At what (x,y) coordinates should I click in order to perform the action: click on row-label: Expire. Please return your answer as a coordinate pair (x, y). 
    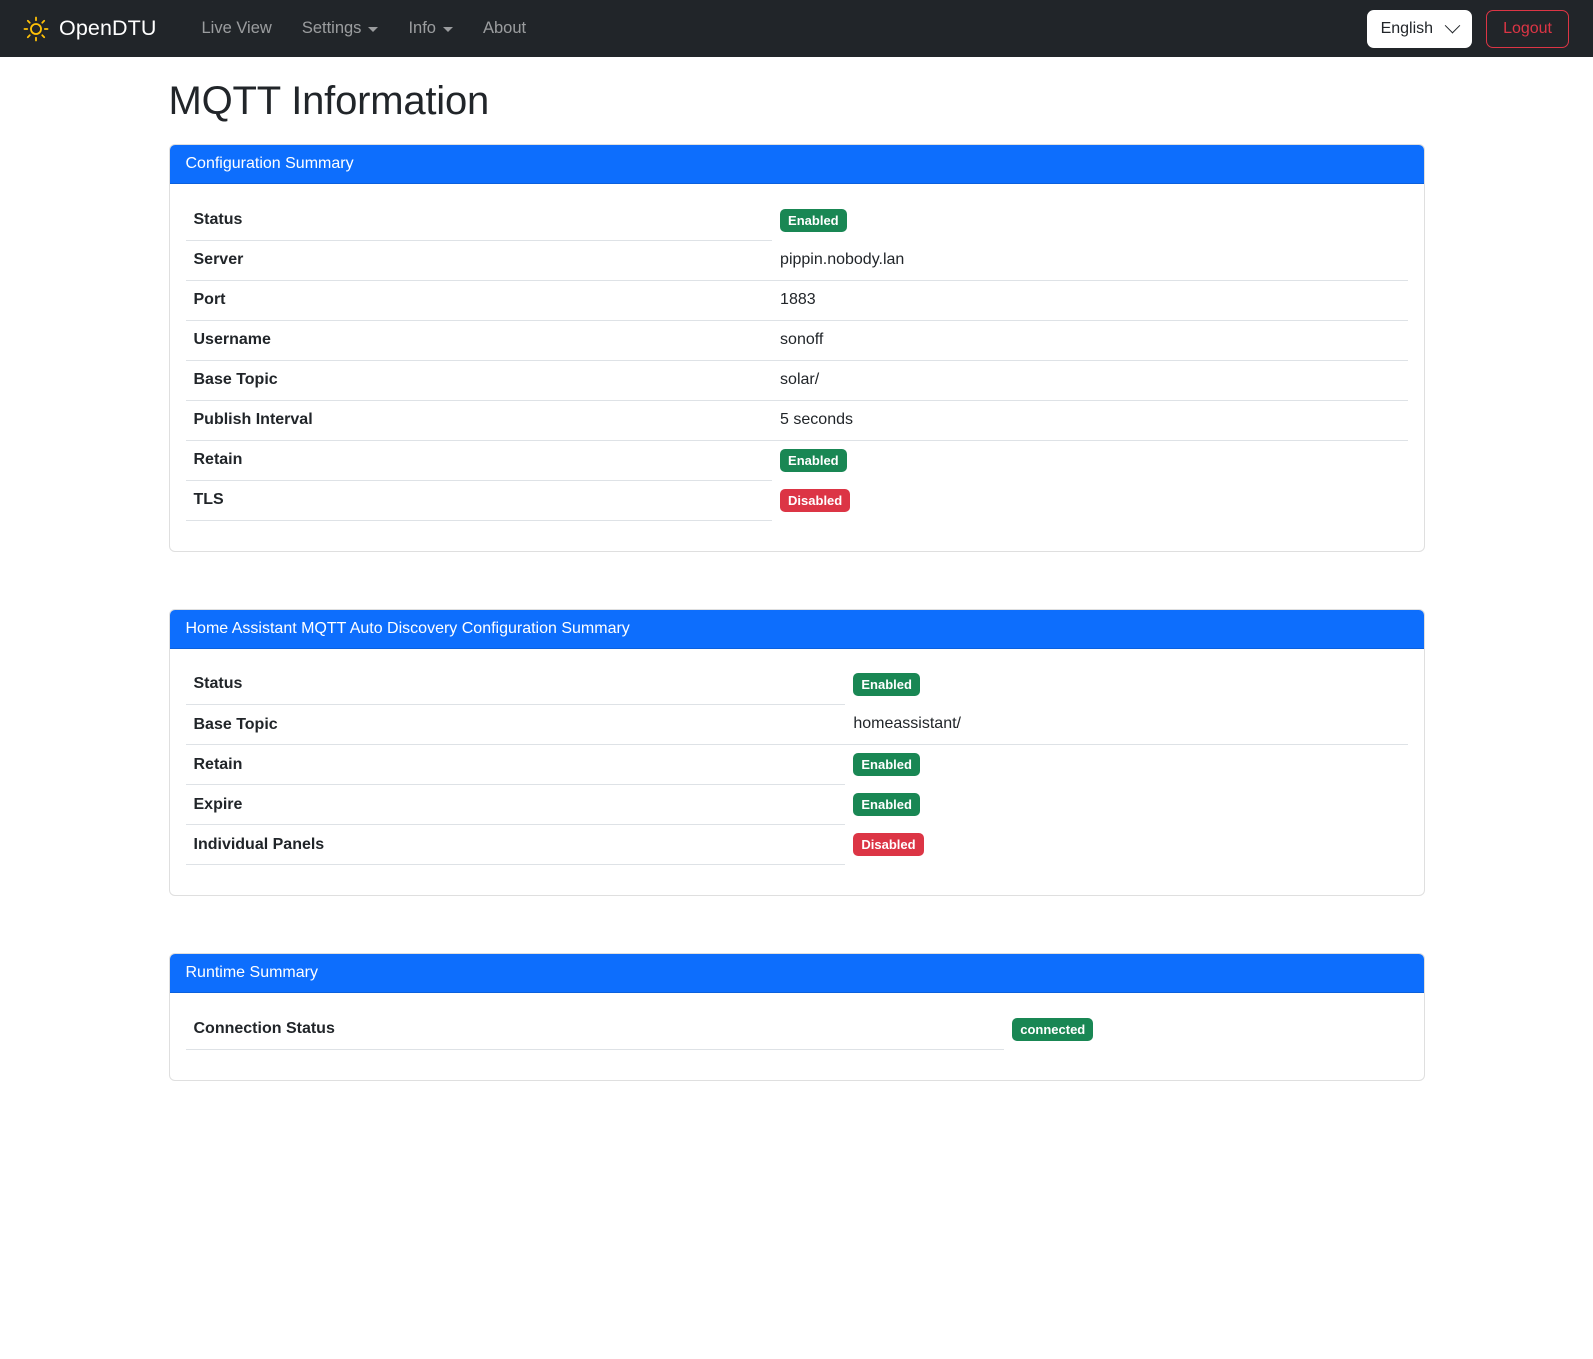
    Looking at the image, I should click on (515, 804).